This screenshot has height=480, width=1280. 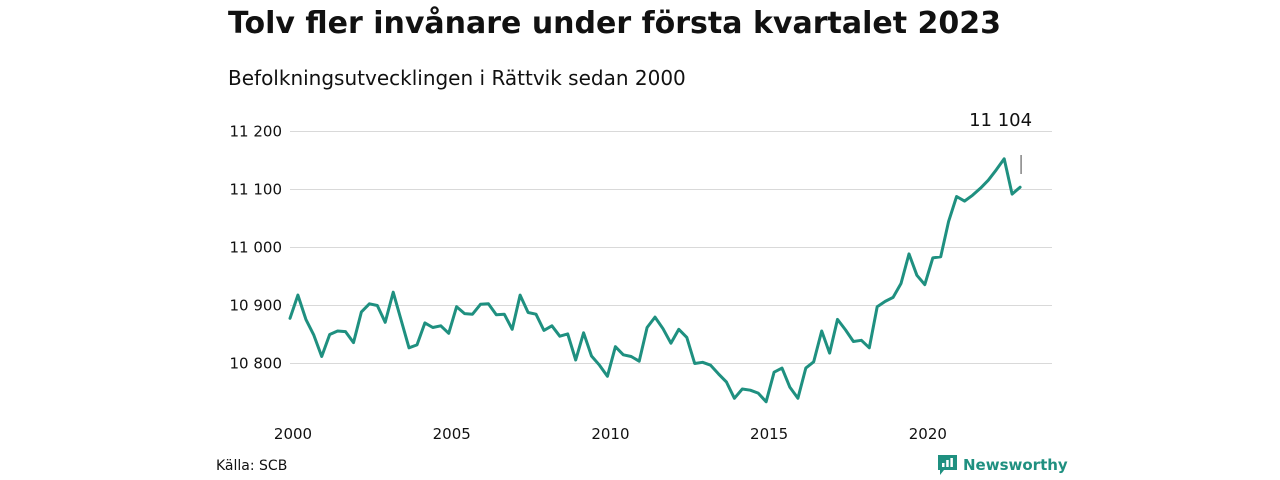 I want to click on end-annotation: 11 104, so click(x=1000, y=142).